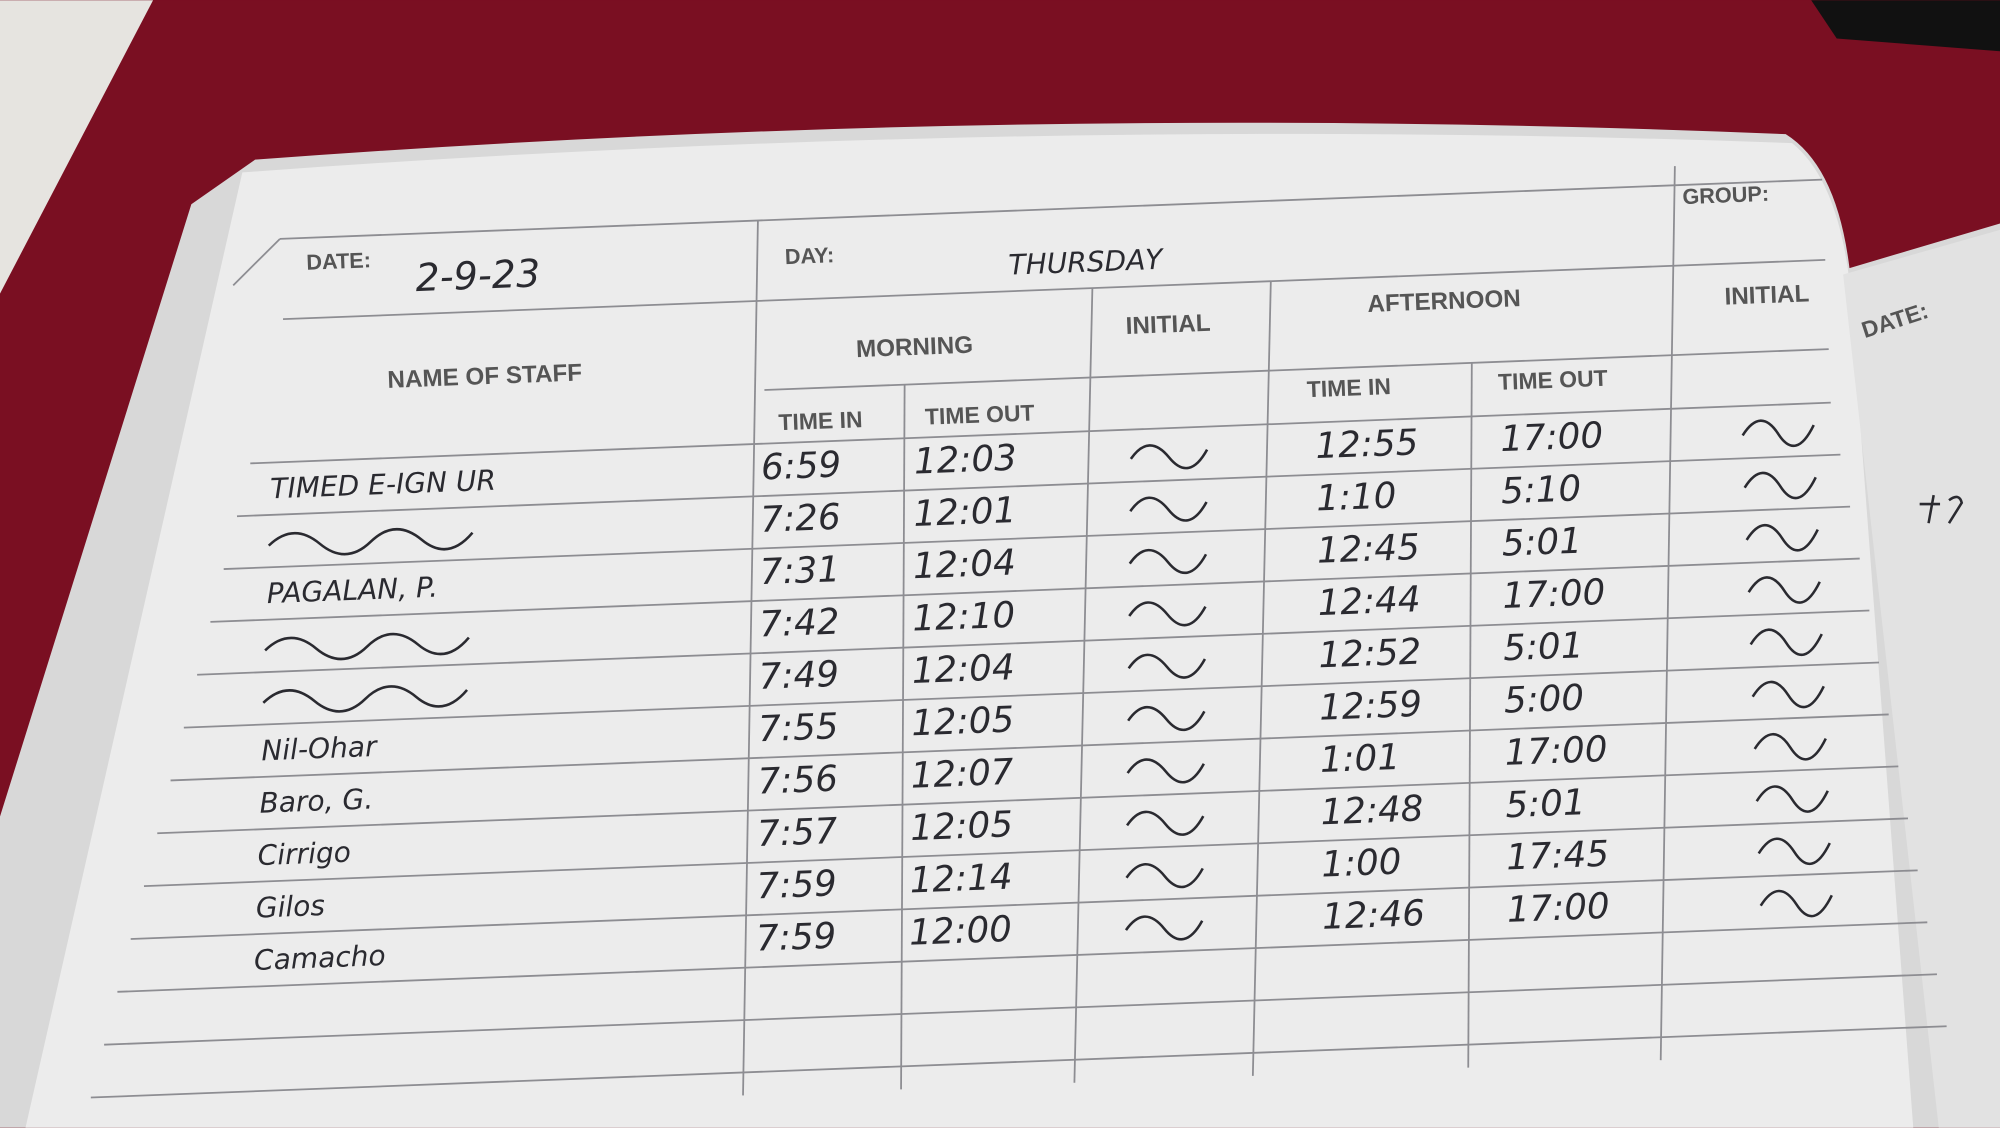 This screenshot has height=1128, width=2000. I want to click on col-afternoon: AFTERNOON, so click(1444, 301).